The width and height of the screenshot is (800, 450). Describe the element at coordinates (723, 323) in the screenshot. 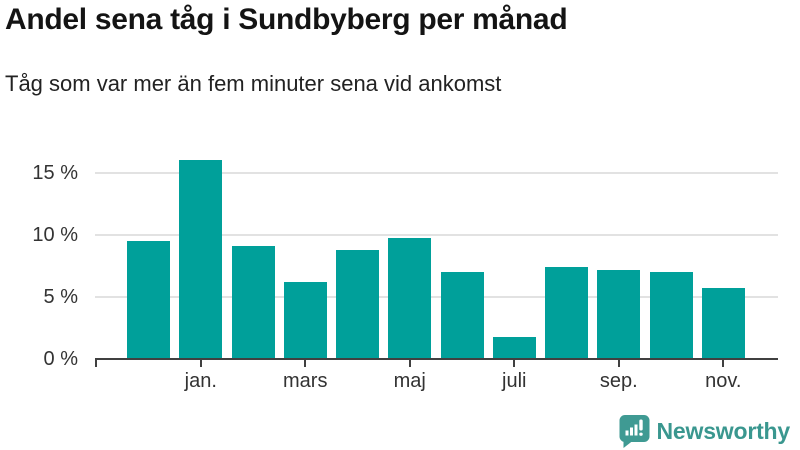

I see `bar-nov.` at that location.